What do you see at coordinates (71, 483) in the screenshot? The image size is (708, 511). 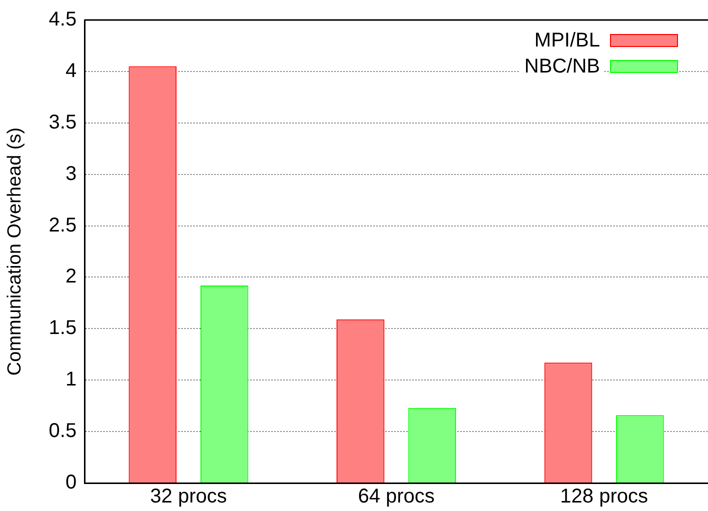 I see `y-tick-label: 0` at bounding box center [71, 483].